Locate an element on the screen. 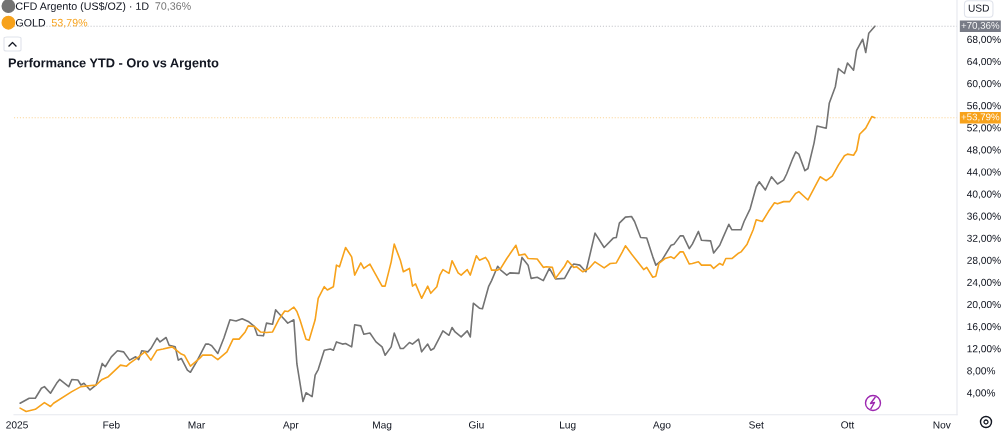 The image size is (1004, 431). text: Performance YTD - Oro vs Argento is located at coordinates (113, 64).